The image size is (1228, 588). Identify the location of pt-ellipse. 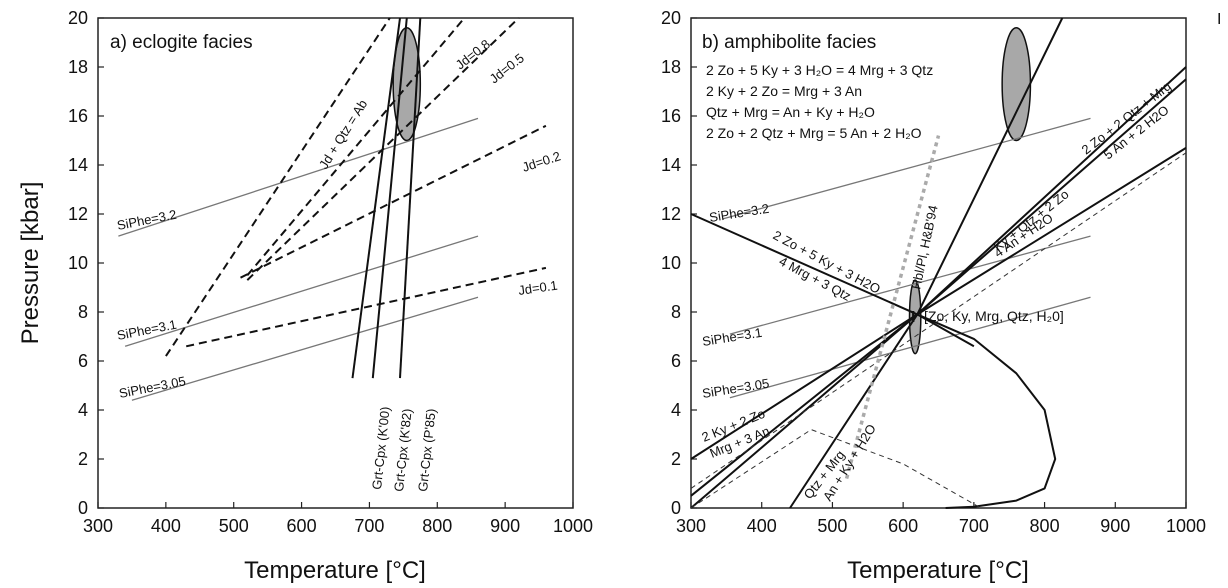
(1016, 84).